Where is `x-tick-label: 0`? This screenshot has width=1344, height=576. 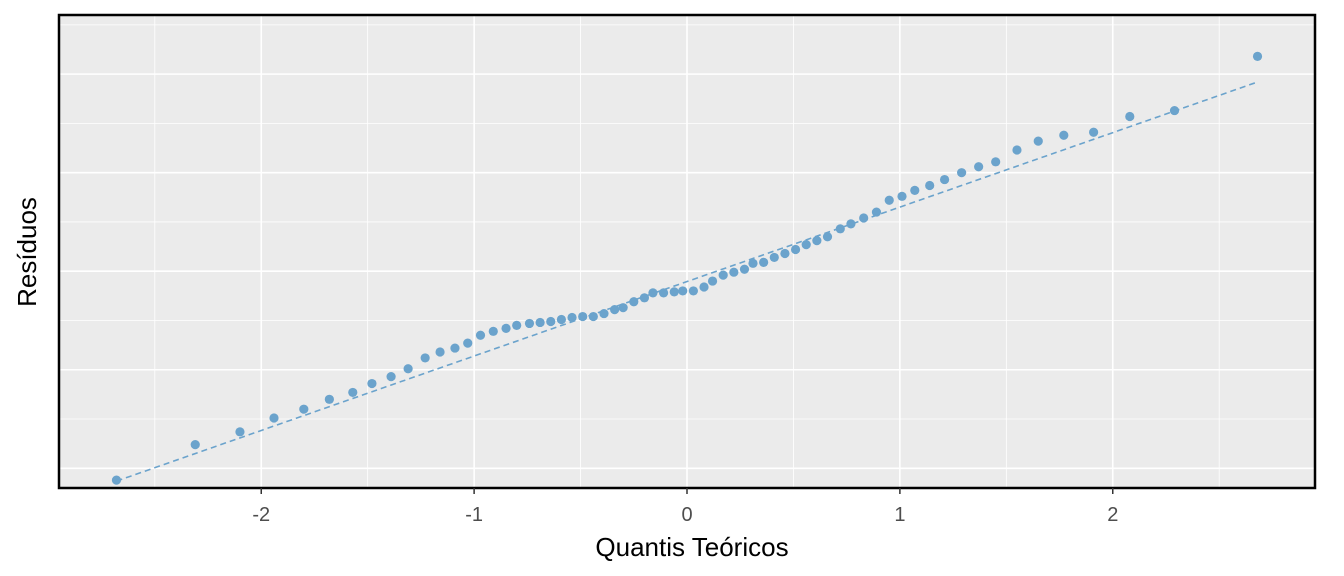
x-tick-label: 0 is located at coordinates (686, 515).